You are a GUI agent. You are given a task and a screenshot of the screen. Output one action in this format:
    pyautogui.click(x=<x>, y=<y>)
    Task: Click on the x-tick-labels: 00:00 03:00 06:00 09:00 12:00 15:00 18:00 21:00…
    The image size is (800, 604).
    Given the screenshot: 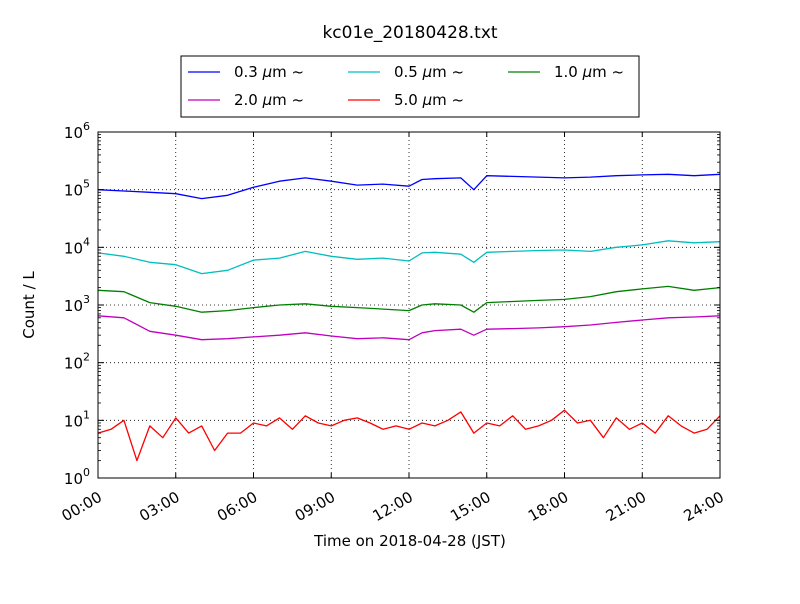 What is the action you would take?
    pyautogui.click(x=393, y=506)
    